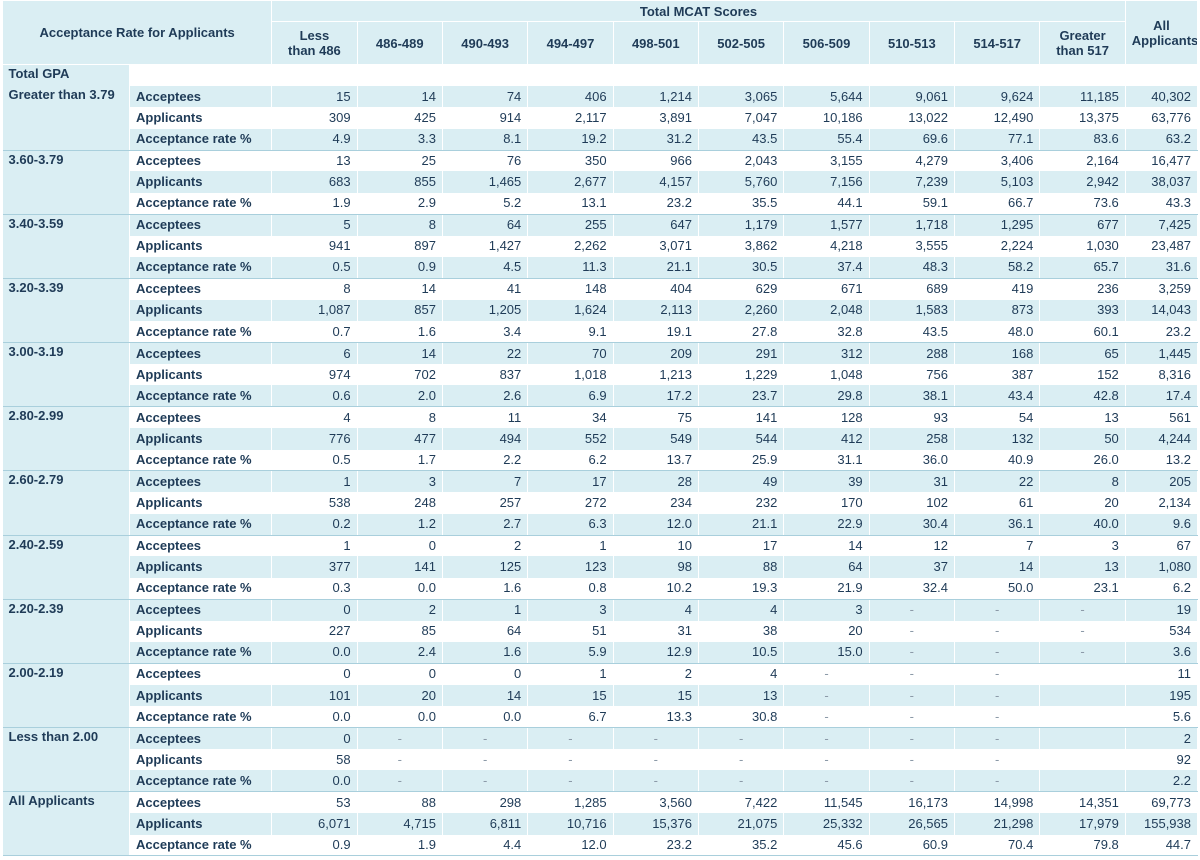 The height and width of the screenshot is (860, 1200). What do you see at coordinates (66, 311) in the screenshot?
I see `gpa-range-label: 3.20-3.39` at bounding box center [66, 311].